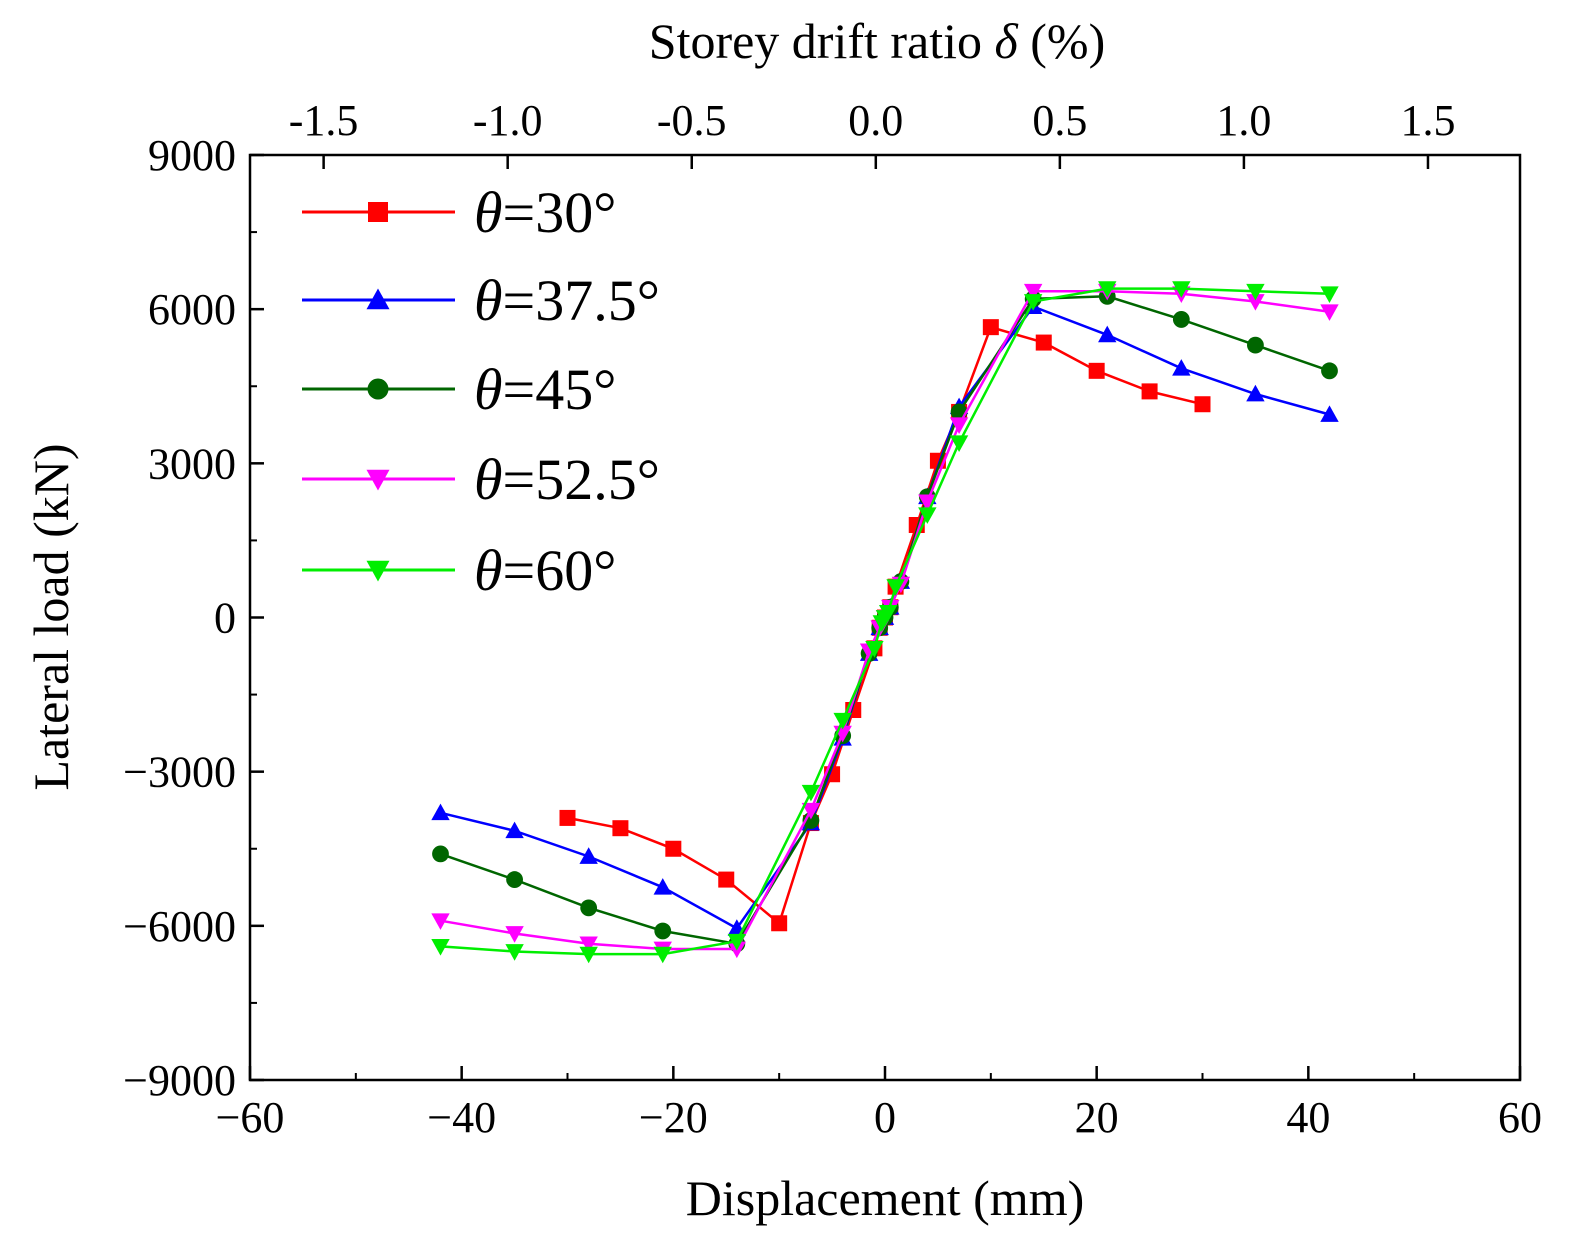 This screenshot has height=1260, width=1585. What do you see at coordinates (581, 300) in the screenshot?
I see `legend-value: =37.5°` at bounding box center [581, 300].